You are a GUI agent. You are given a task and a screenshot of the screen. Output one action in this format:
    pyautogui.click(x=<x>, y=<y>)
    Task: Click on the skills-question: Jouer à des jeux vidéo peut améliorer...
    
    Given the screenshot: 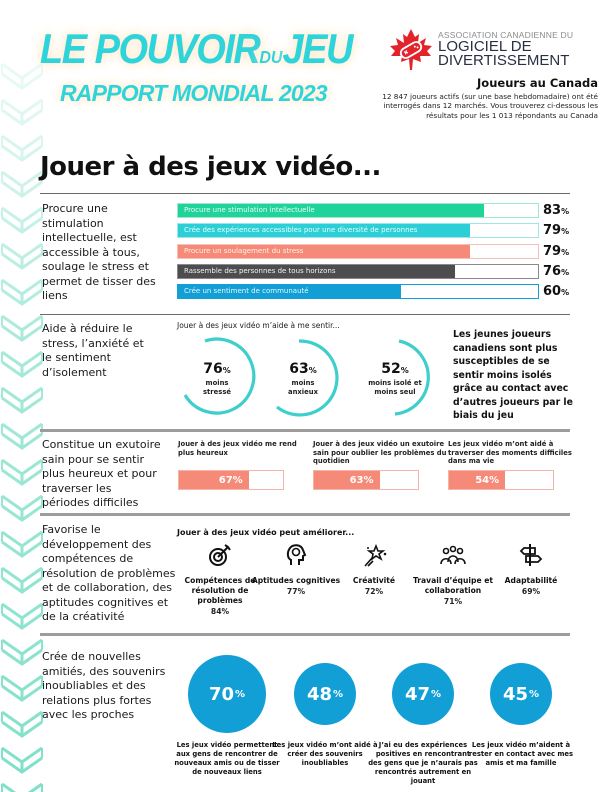 What is the action you would take?
    pyautogui.click(x=266, y=532)
    